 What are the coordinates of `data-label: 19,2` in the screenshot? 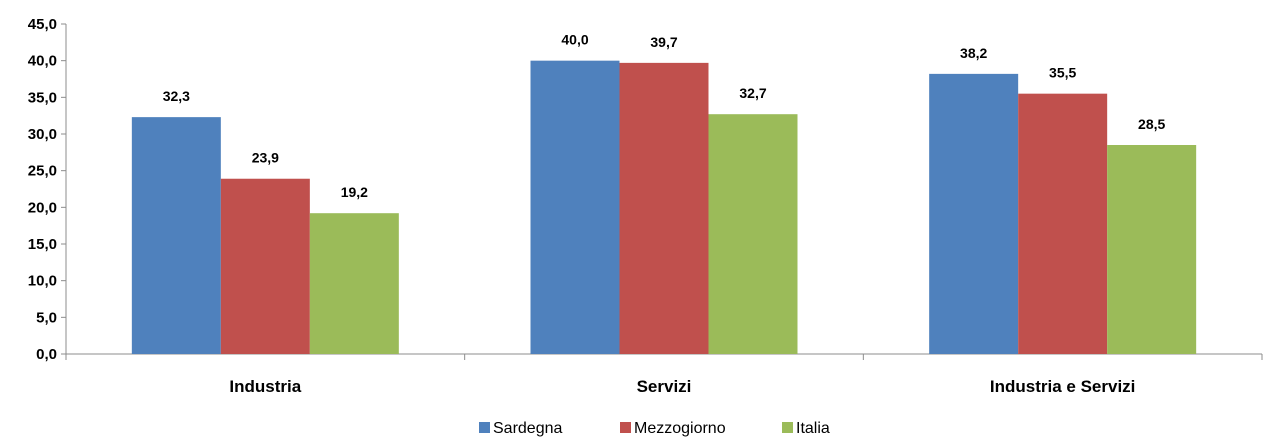 It's located at (354, 192).